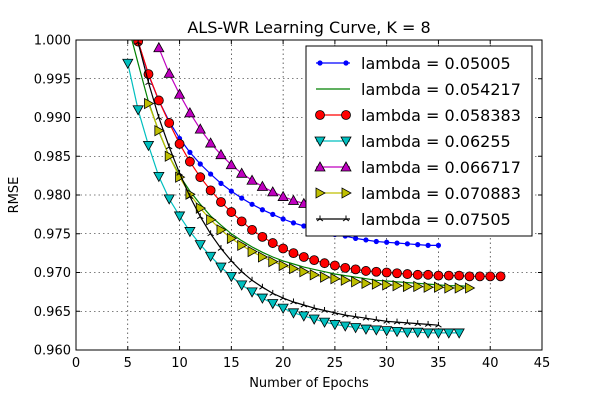 Image resolution: width=600 pixels, height=400 pixels. I want to click on x-axis-title: Number of Epochs, so click(309, 383).